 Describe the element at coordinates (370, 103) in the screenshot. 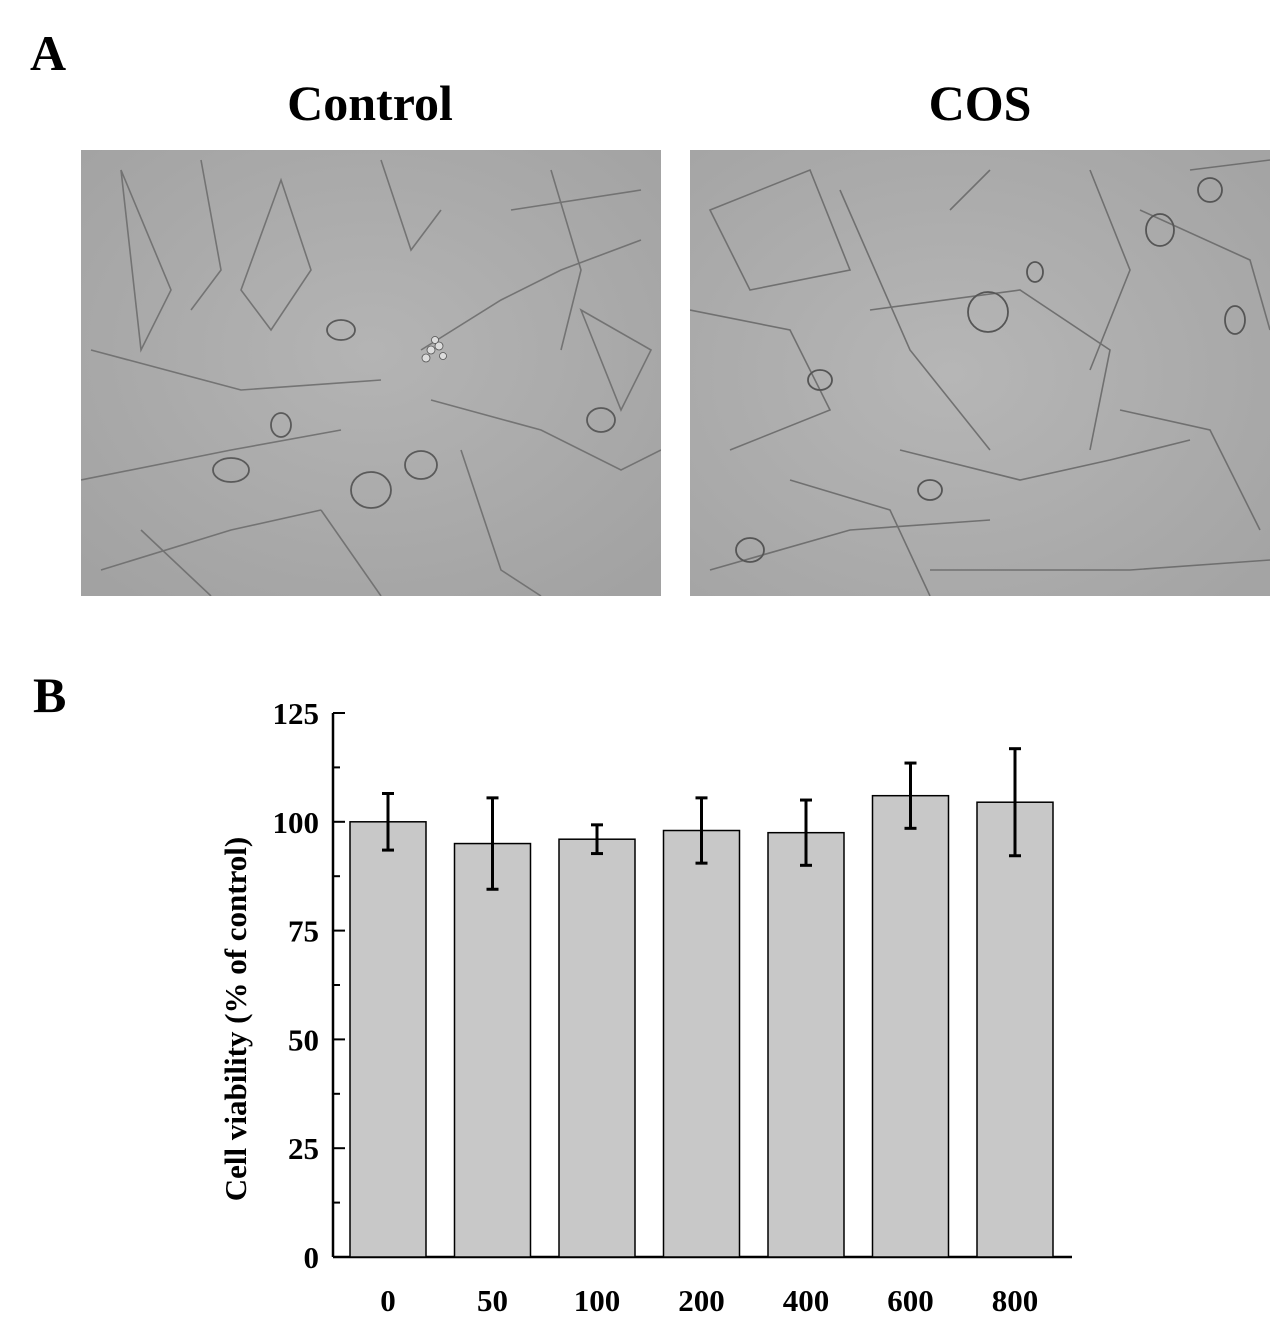

I see `control-image-title: Control` at that location.